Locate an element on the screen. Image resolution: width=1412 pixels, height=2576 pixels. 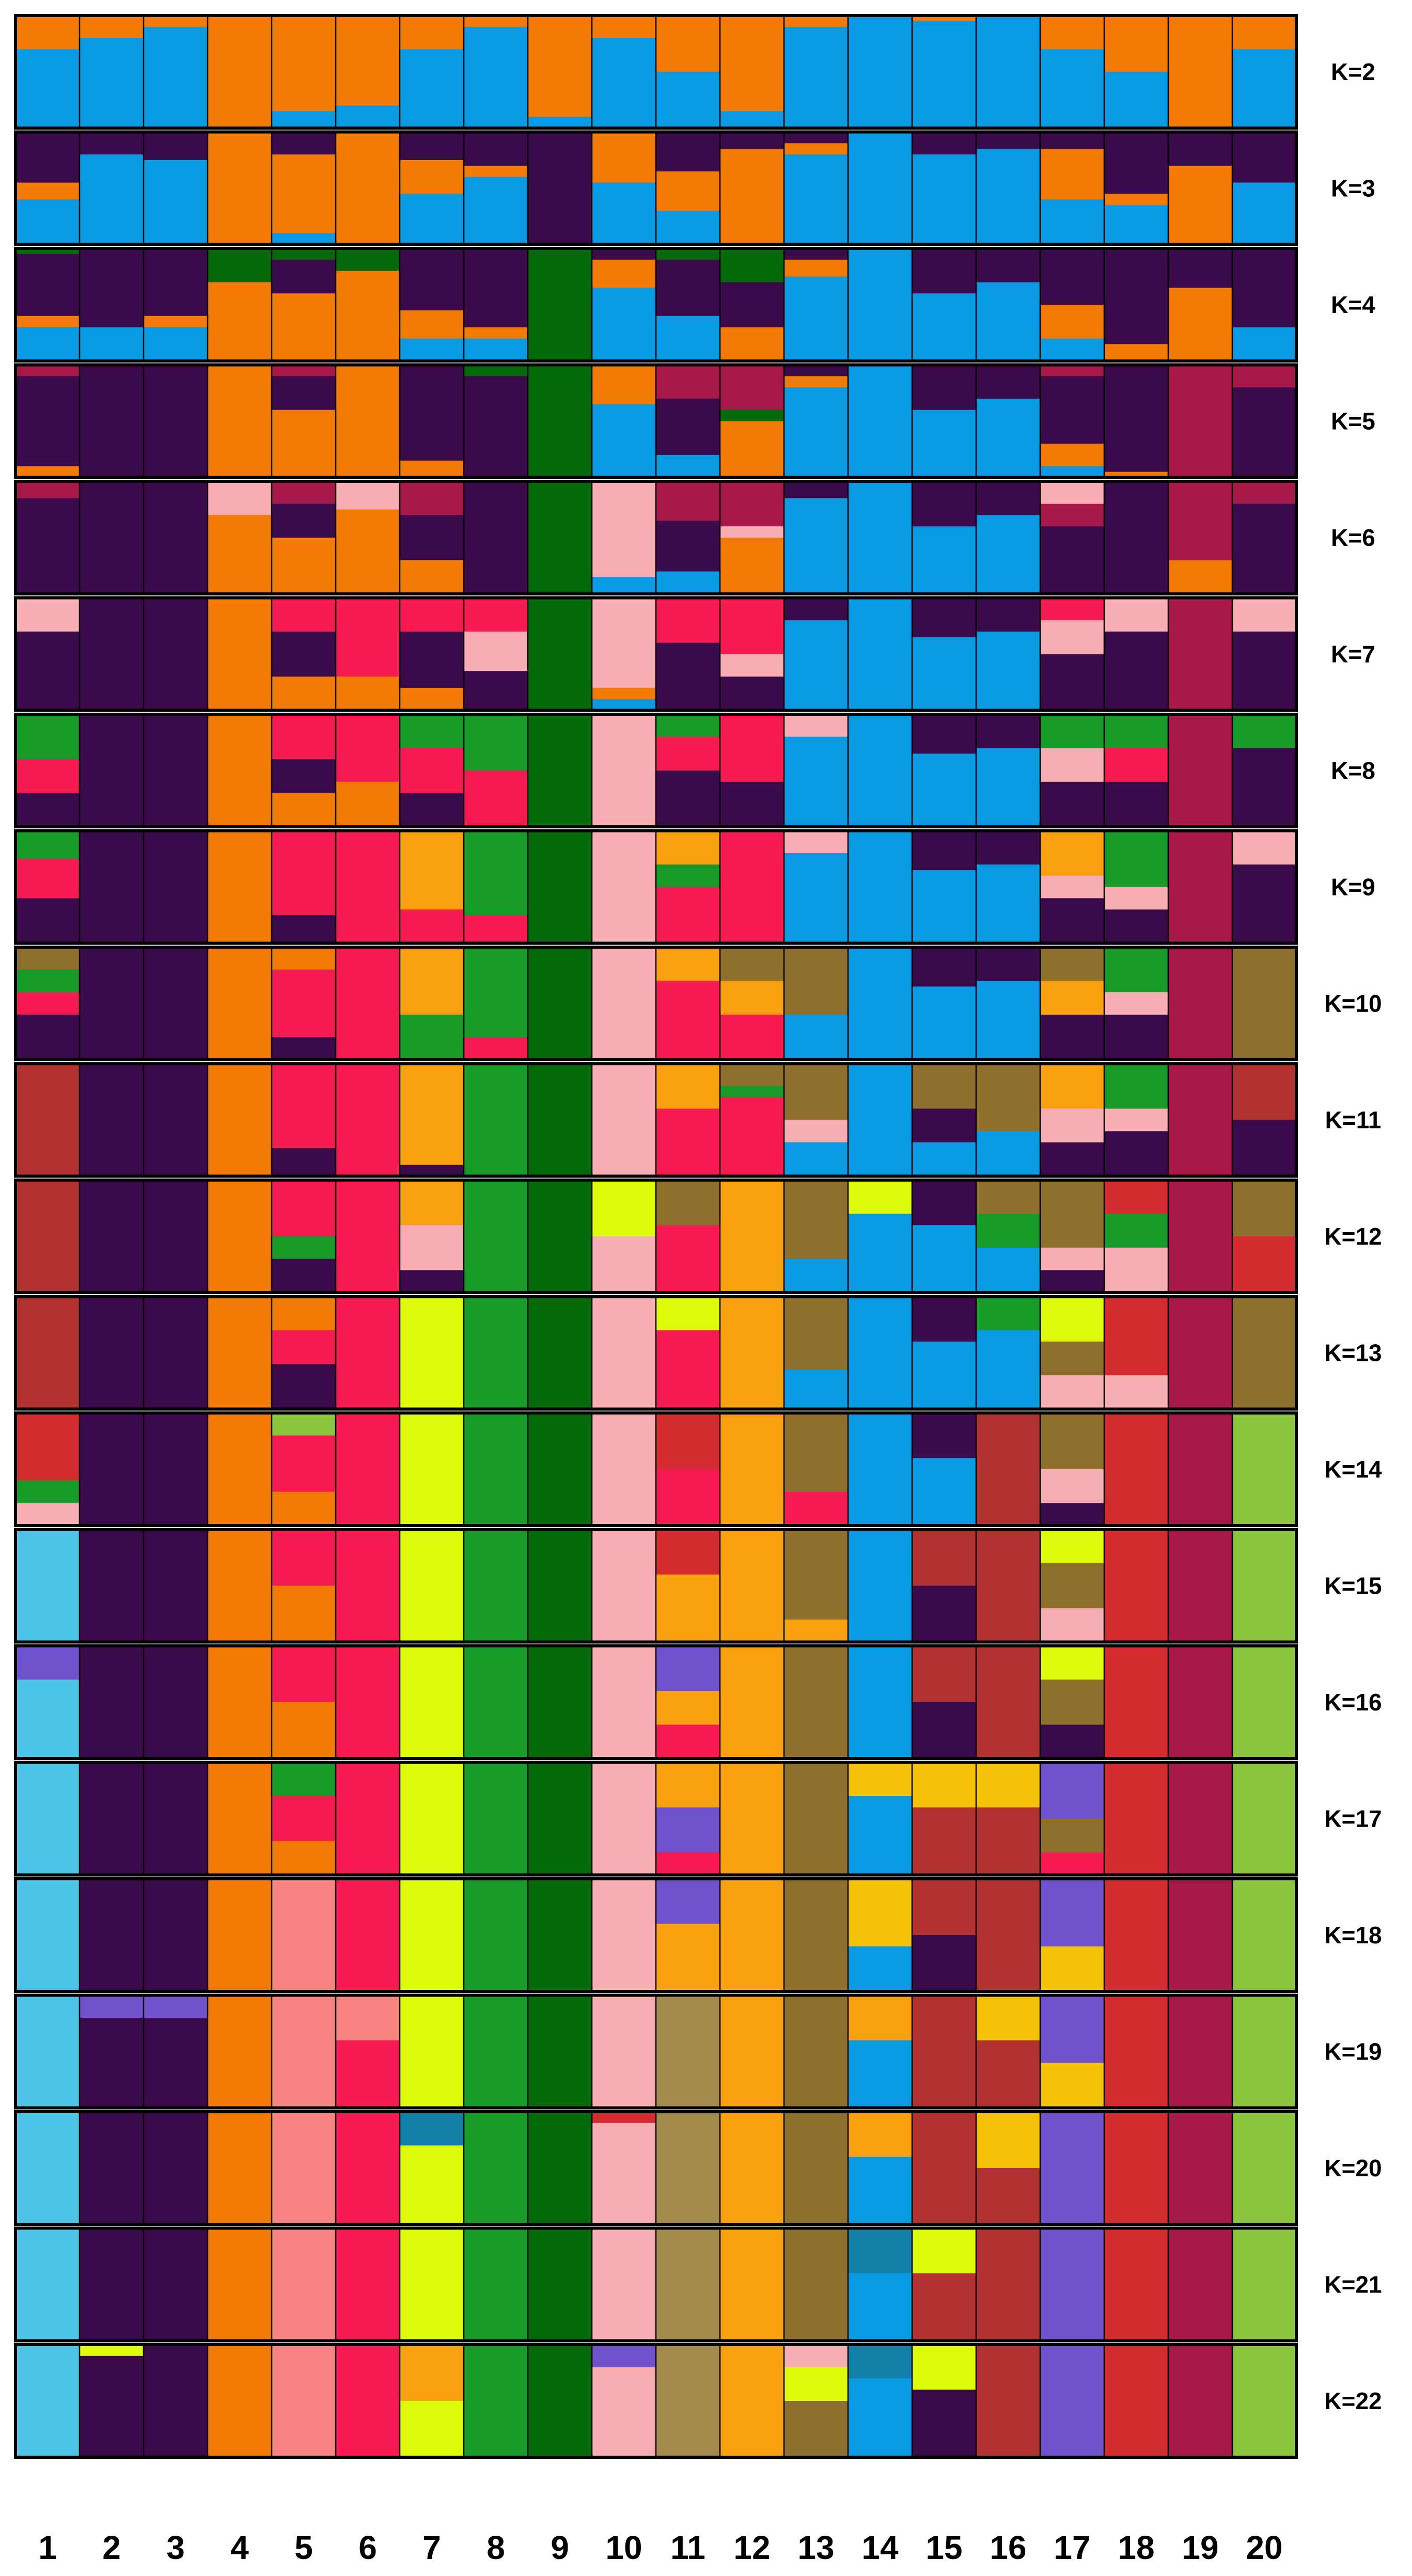
bar-segment-k12-pop18-pink is located at coordinates (1136, 1270).